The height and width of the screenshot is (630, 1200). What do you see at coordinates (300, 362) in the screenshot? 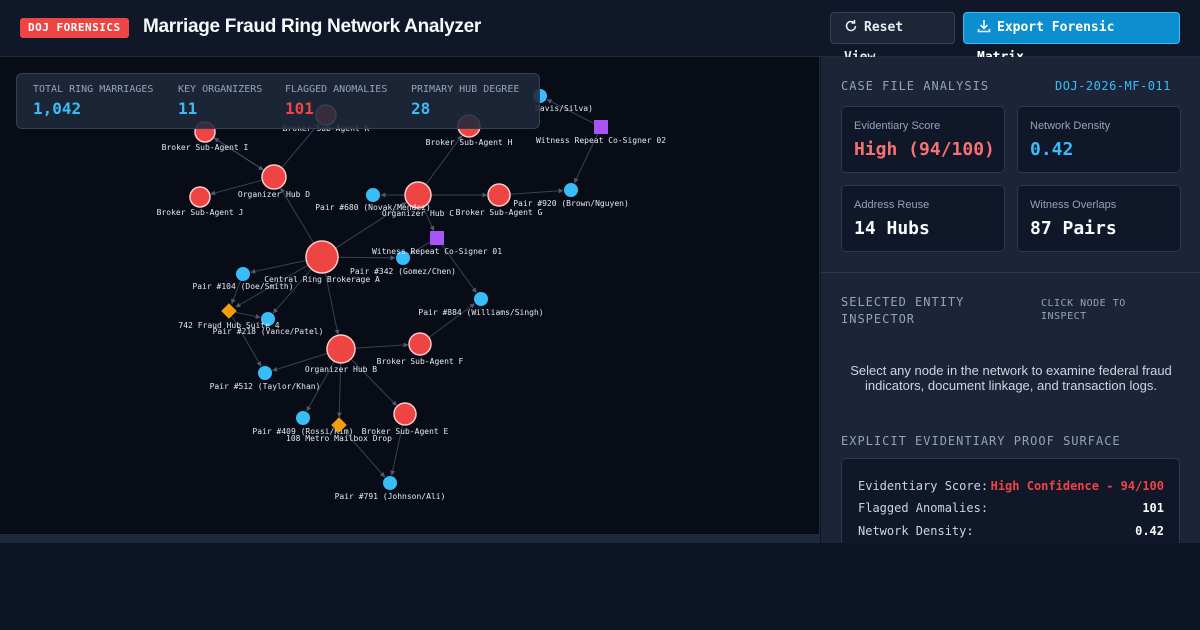
I see `graph-edge-B-P512` at bounding box center [300, 362].